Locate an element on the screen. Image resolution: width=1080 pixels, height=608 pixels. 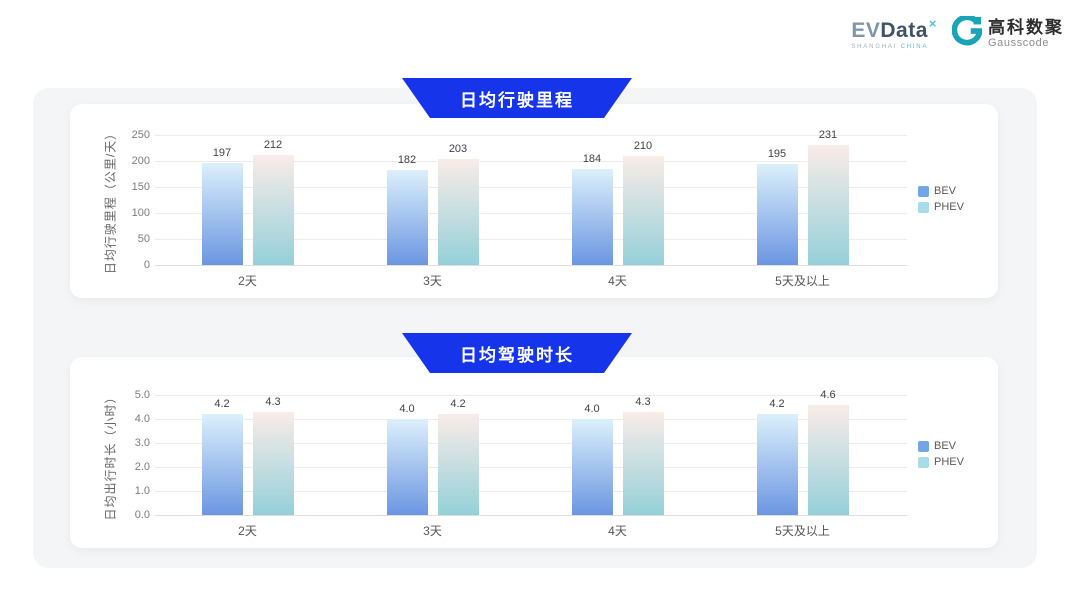
bar-value-label: 197 is located at coordinates (222, 152).